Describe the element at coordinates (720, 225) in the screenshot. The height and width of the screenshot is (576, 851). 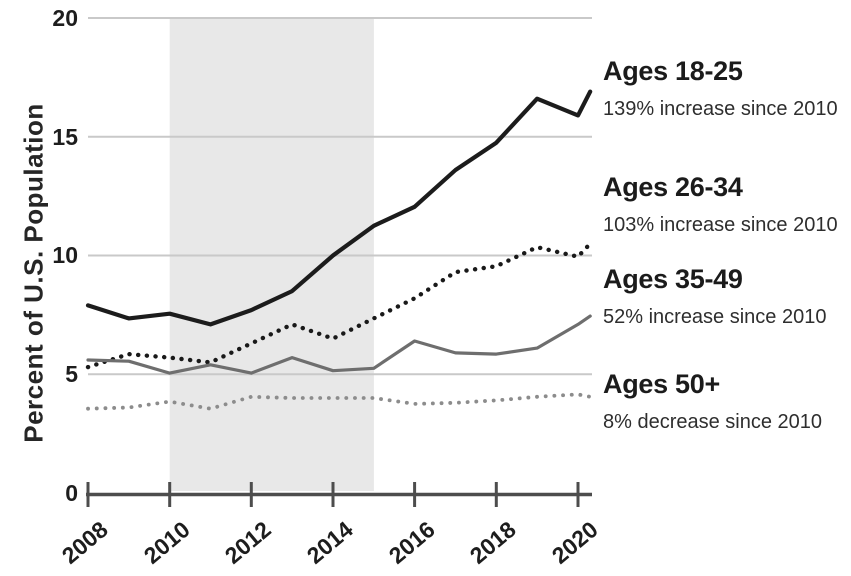
I see `legend-annotation-ages-26-34: 103% increase since 2010` at that location.